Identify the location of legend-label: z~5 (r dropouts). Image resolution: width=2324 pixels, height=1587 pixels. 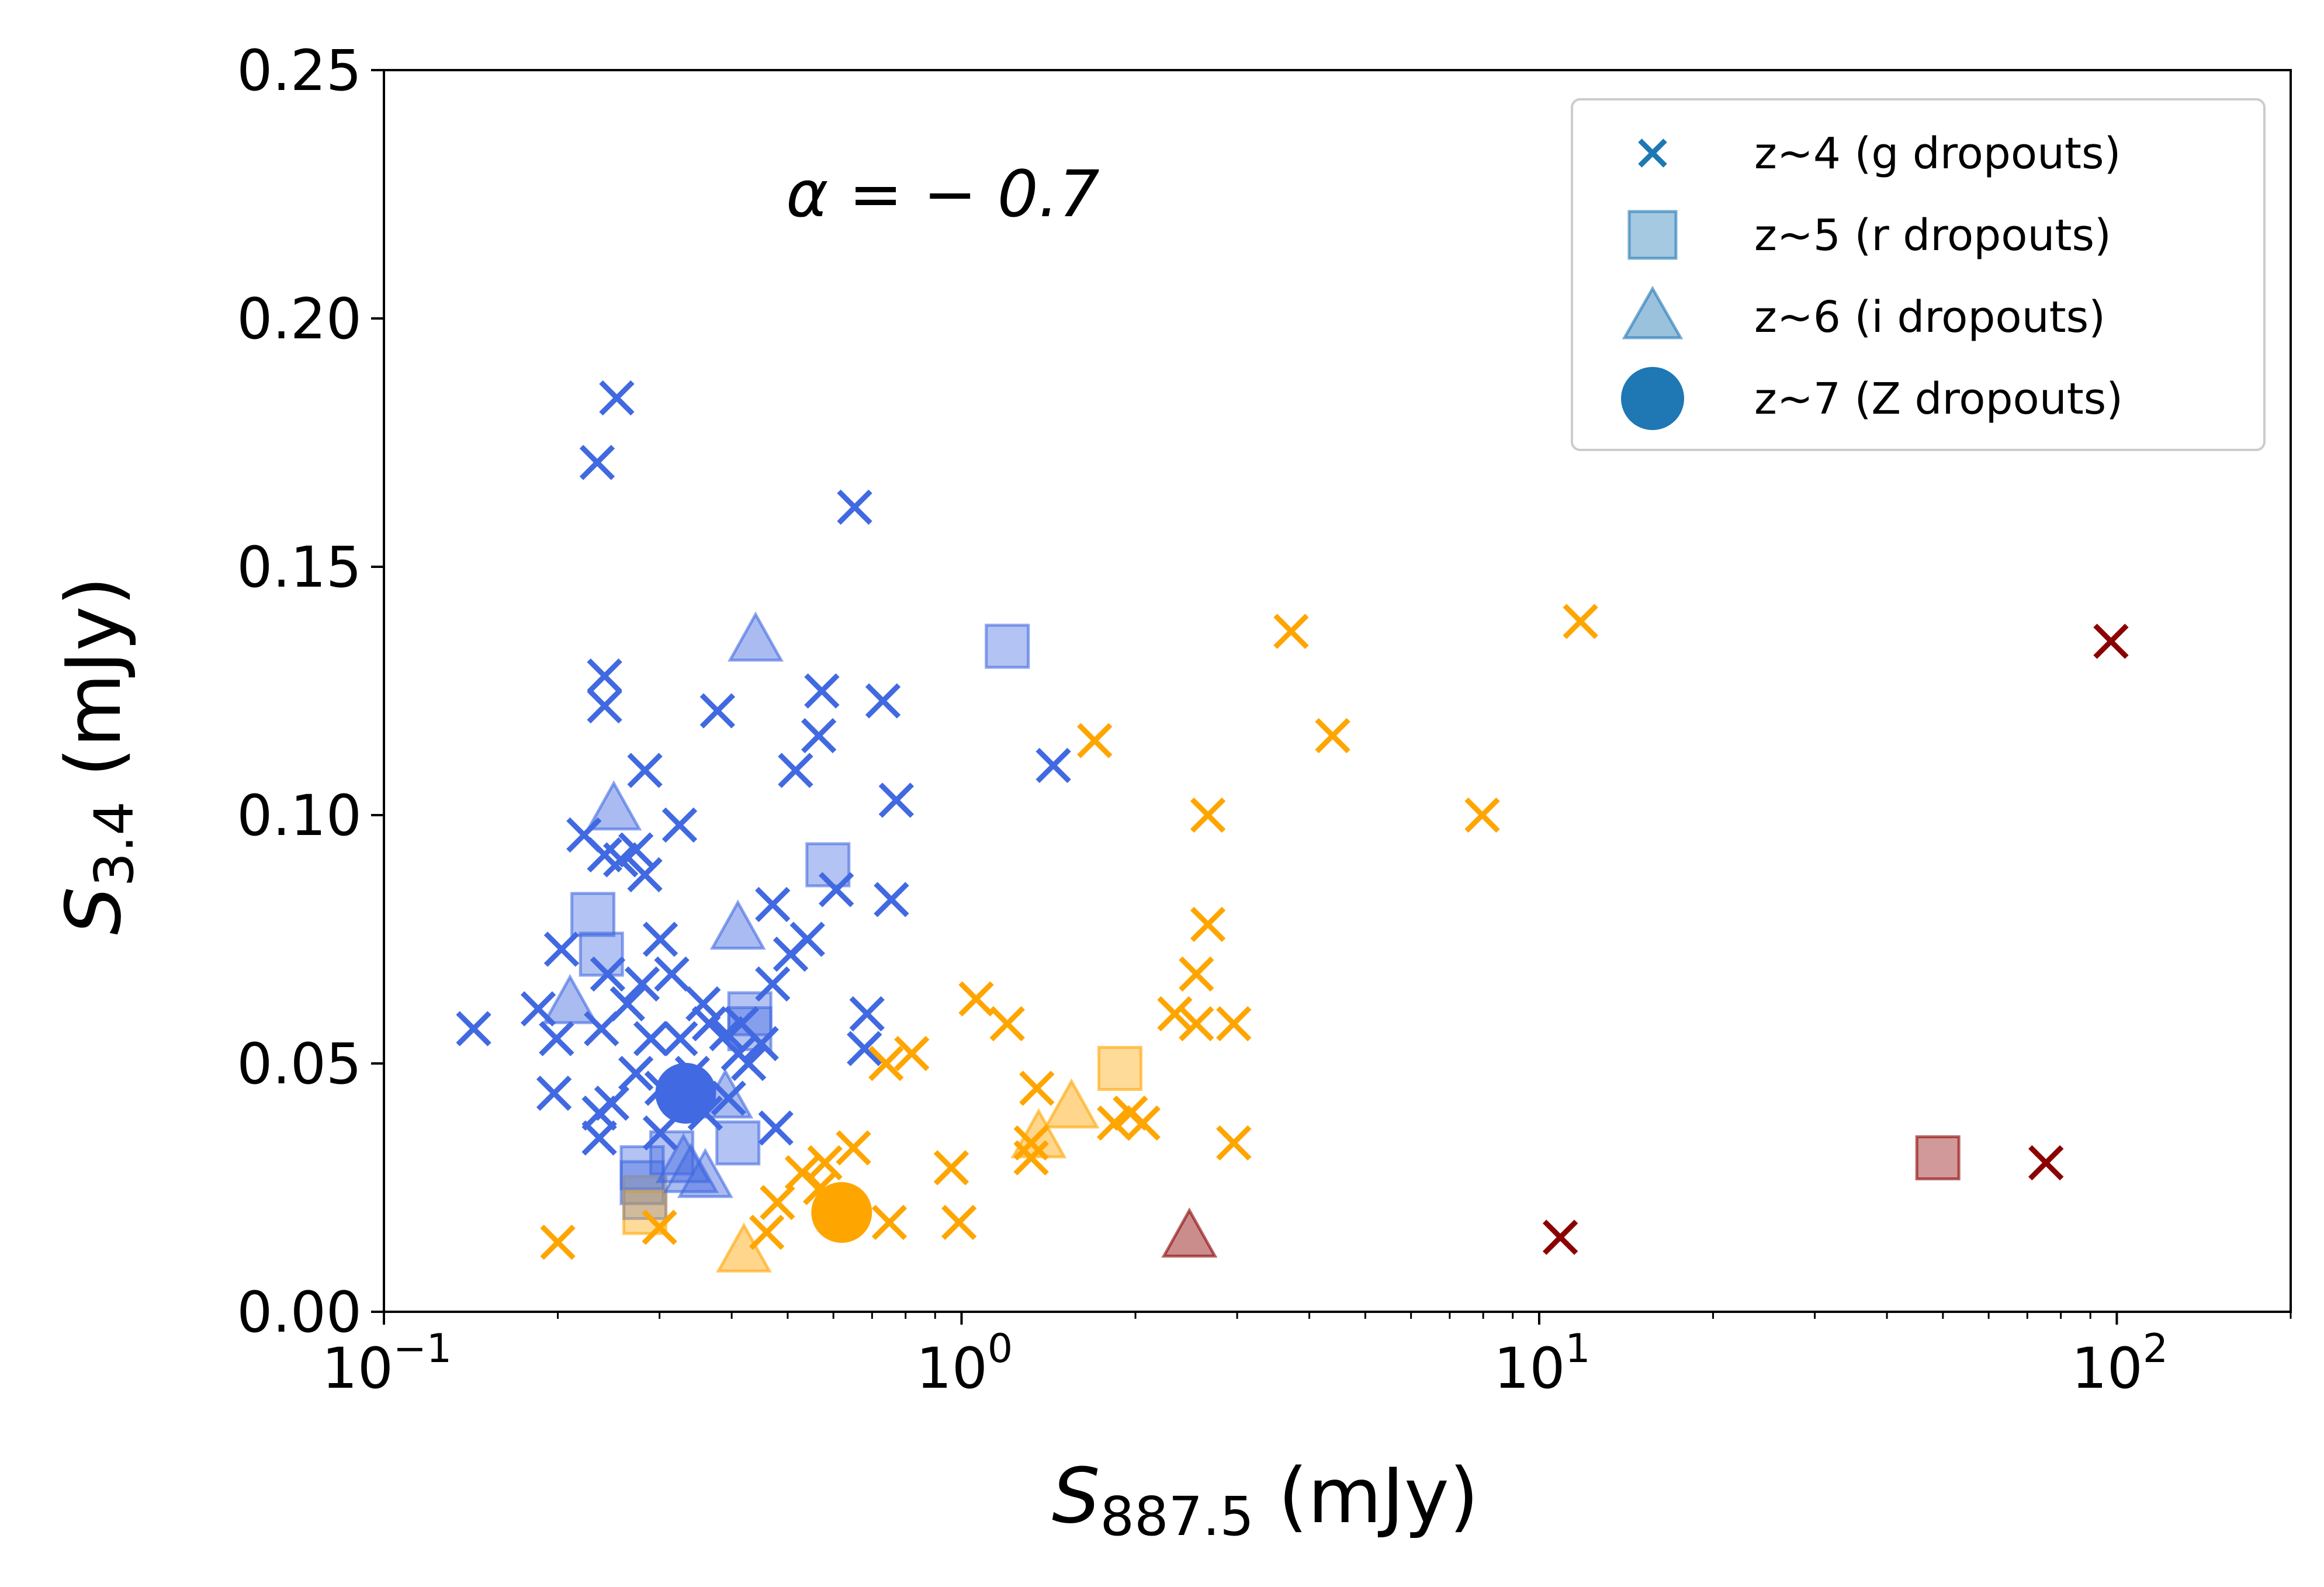
(1932, 235).